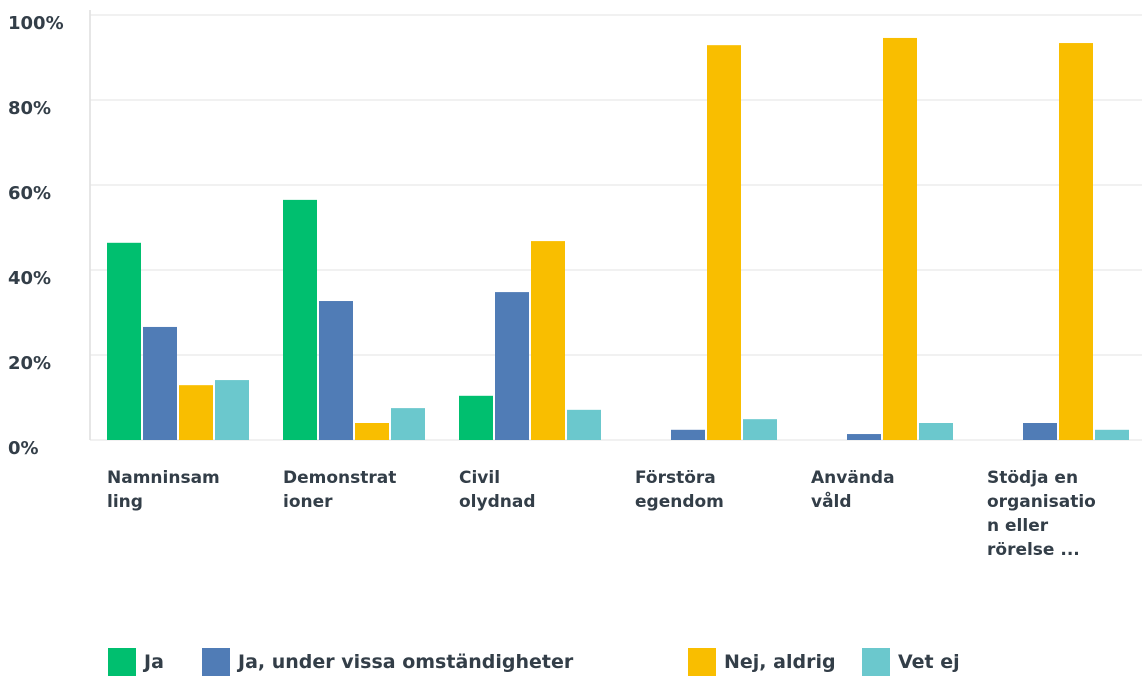 This screenshot has height=678, width=1142. Describe the element at coordinates (23, 448) in the screenshot. I see `y-tick-label: 0%` at that location.